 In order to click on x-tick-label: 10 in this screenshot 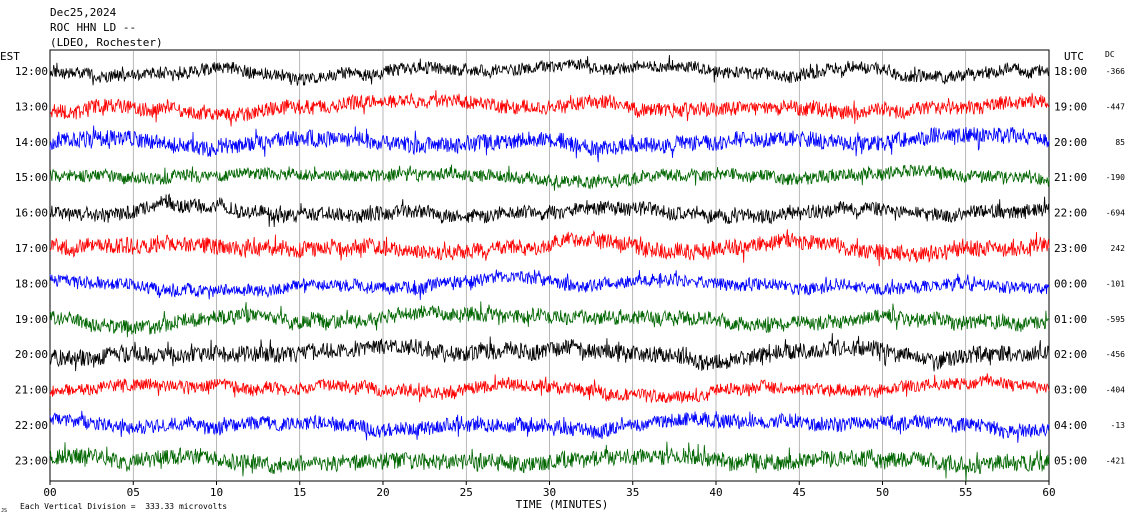, I will do `click(216, 492)`.